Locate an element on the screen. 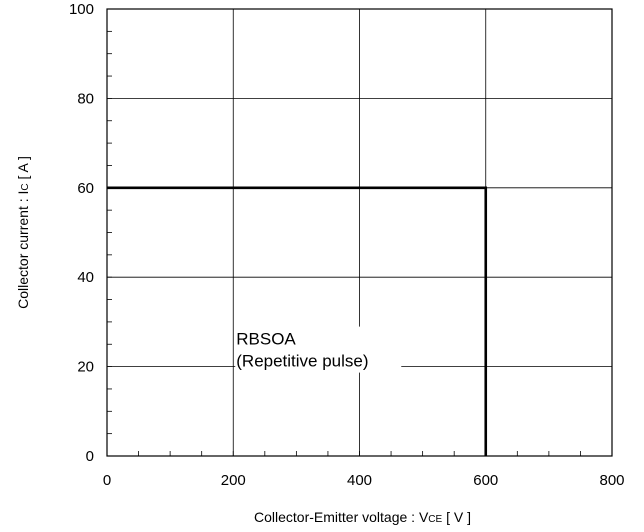  y-axis-title: Collector current : IC [ A ] is located at coordinates (23, 232).